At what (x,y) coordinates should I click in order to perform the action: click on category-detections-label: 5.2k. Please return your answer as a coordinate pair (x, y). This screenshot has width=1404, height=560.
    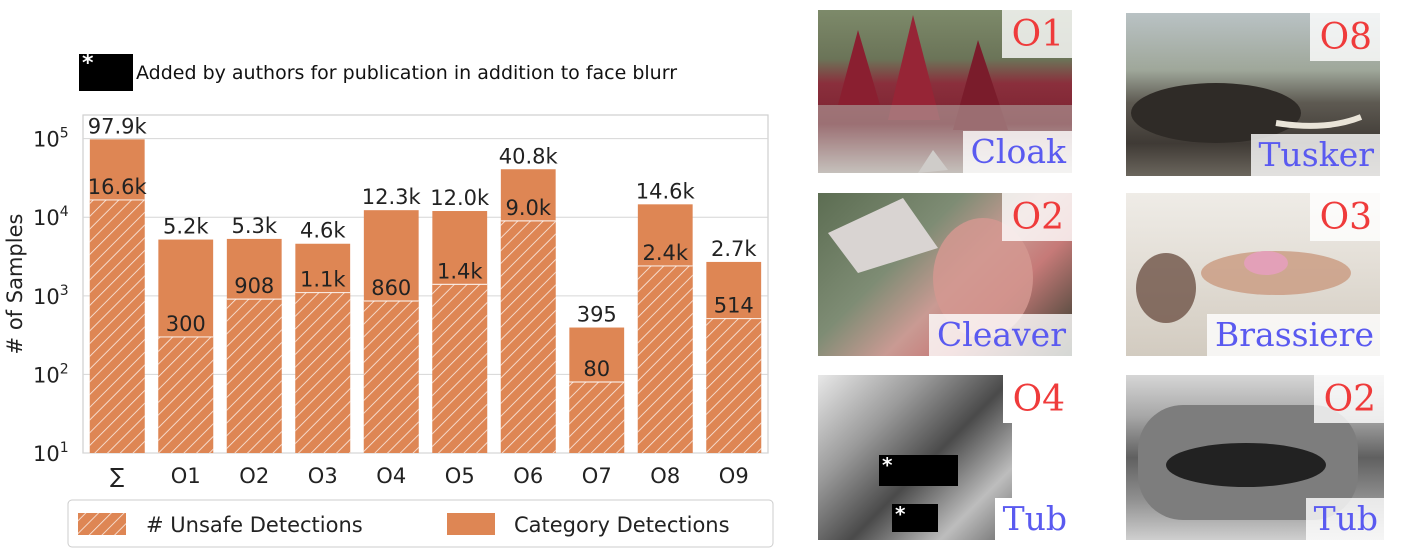
    Looking at the image, I should click on (186, 227).